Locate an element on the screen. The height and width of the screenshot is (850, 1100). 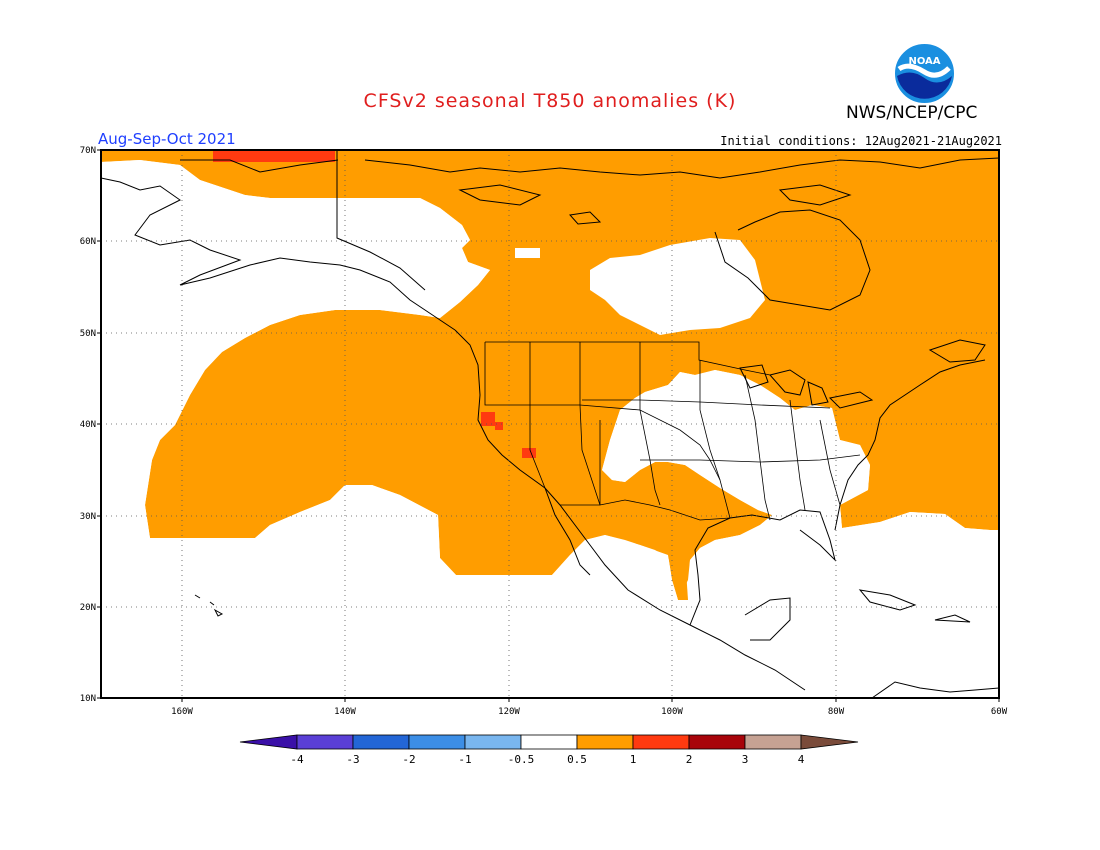
lon-label: 60W is located at coordinates (999, 712).